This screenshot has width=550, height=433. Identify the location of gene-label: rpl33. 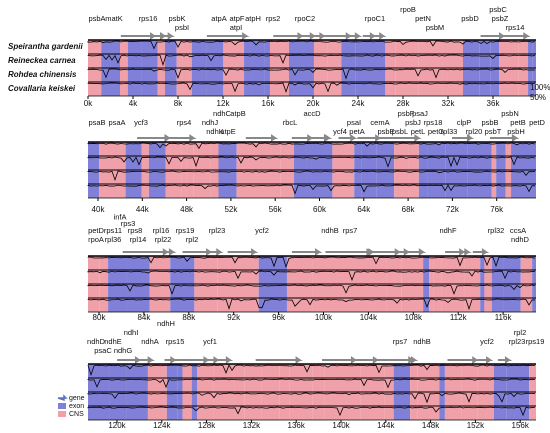
(449, 131).